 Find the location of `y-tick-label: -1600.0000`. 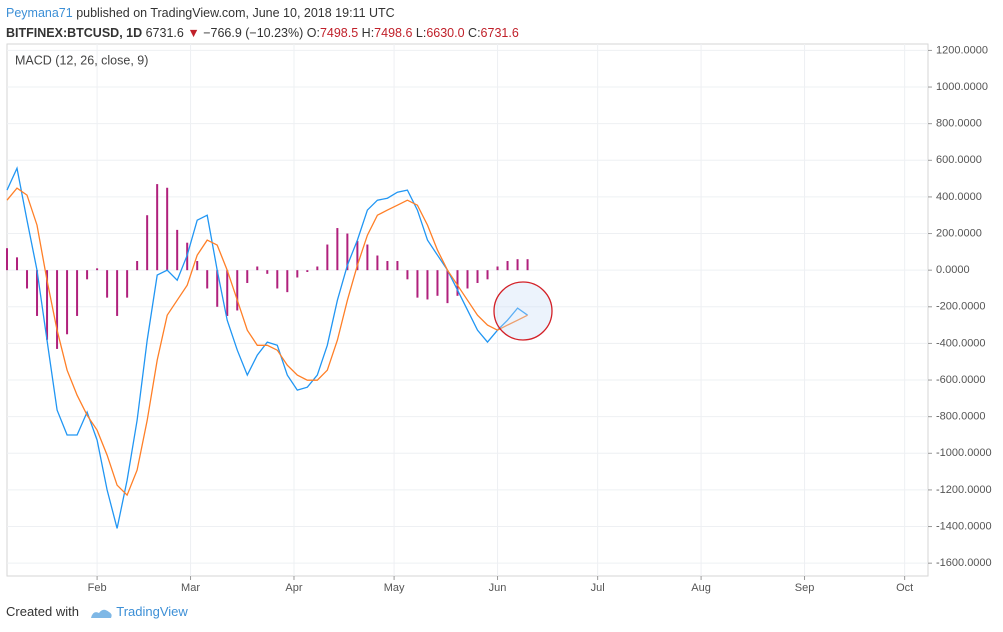

y-tick-label: -1600.0000 is located at coordinates (964, 563).